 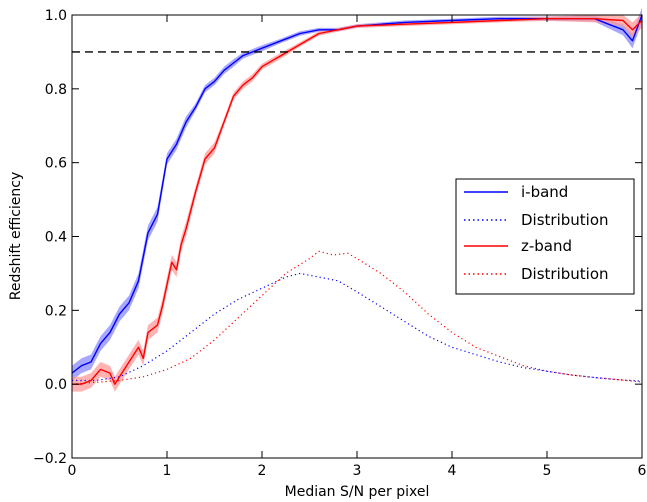 I want to click on y-tick-label: 0.8, so click(x=56, y=90).